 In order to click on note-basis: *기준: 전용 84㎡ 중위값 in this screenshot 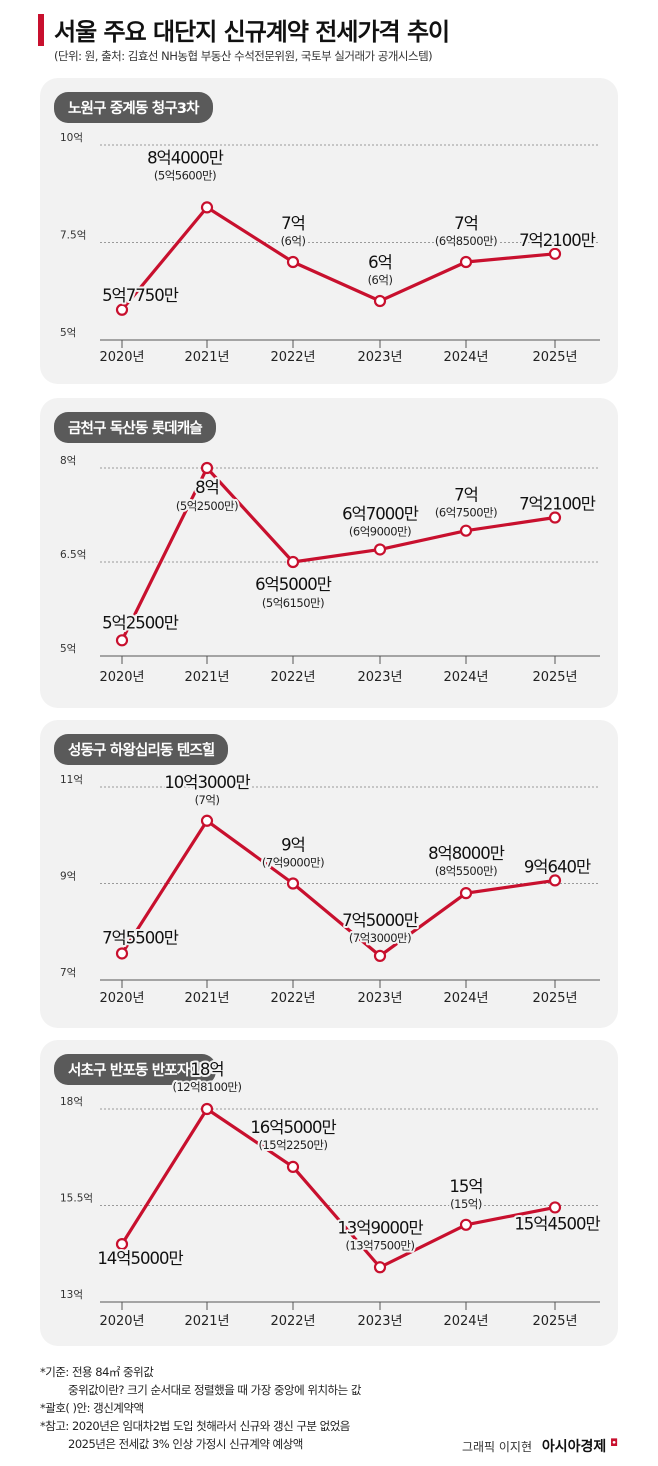, I will do `click(97, 1372)`.